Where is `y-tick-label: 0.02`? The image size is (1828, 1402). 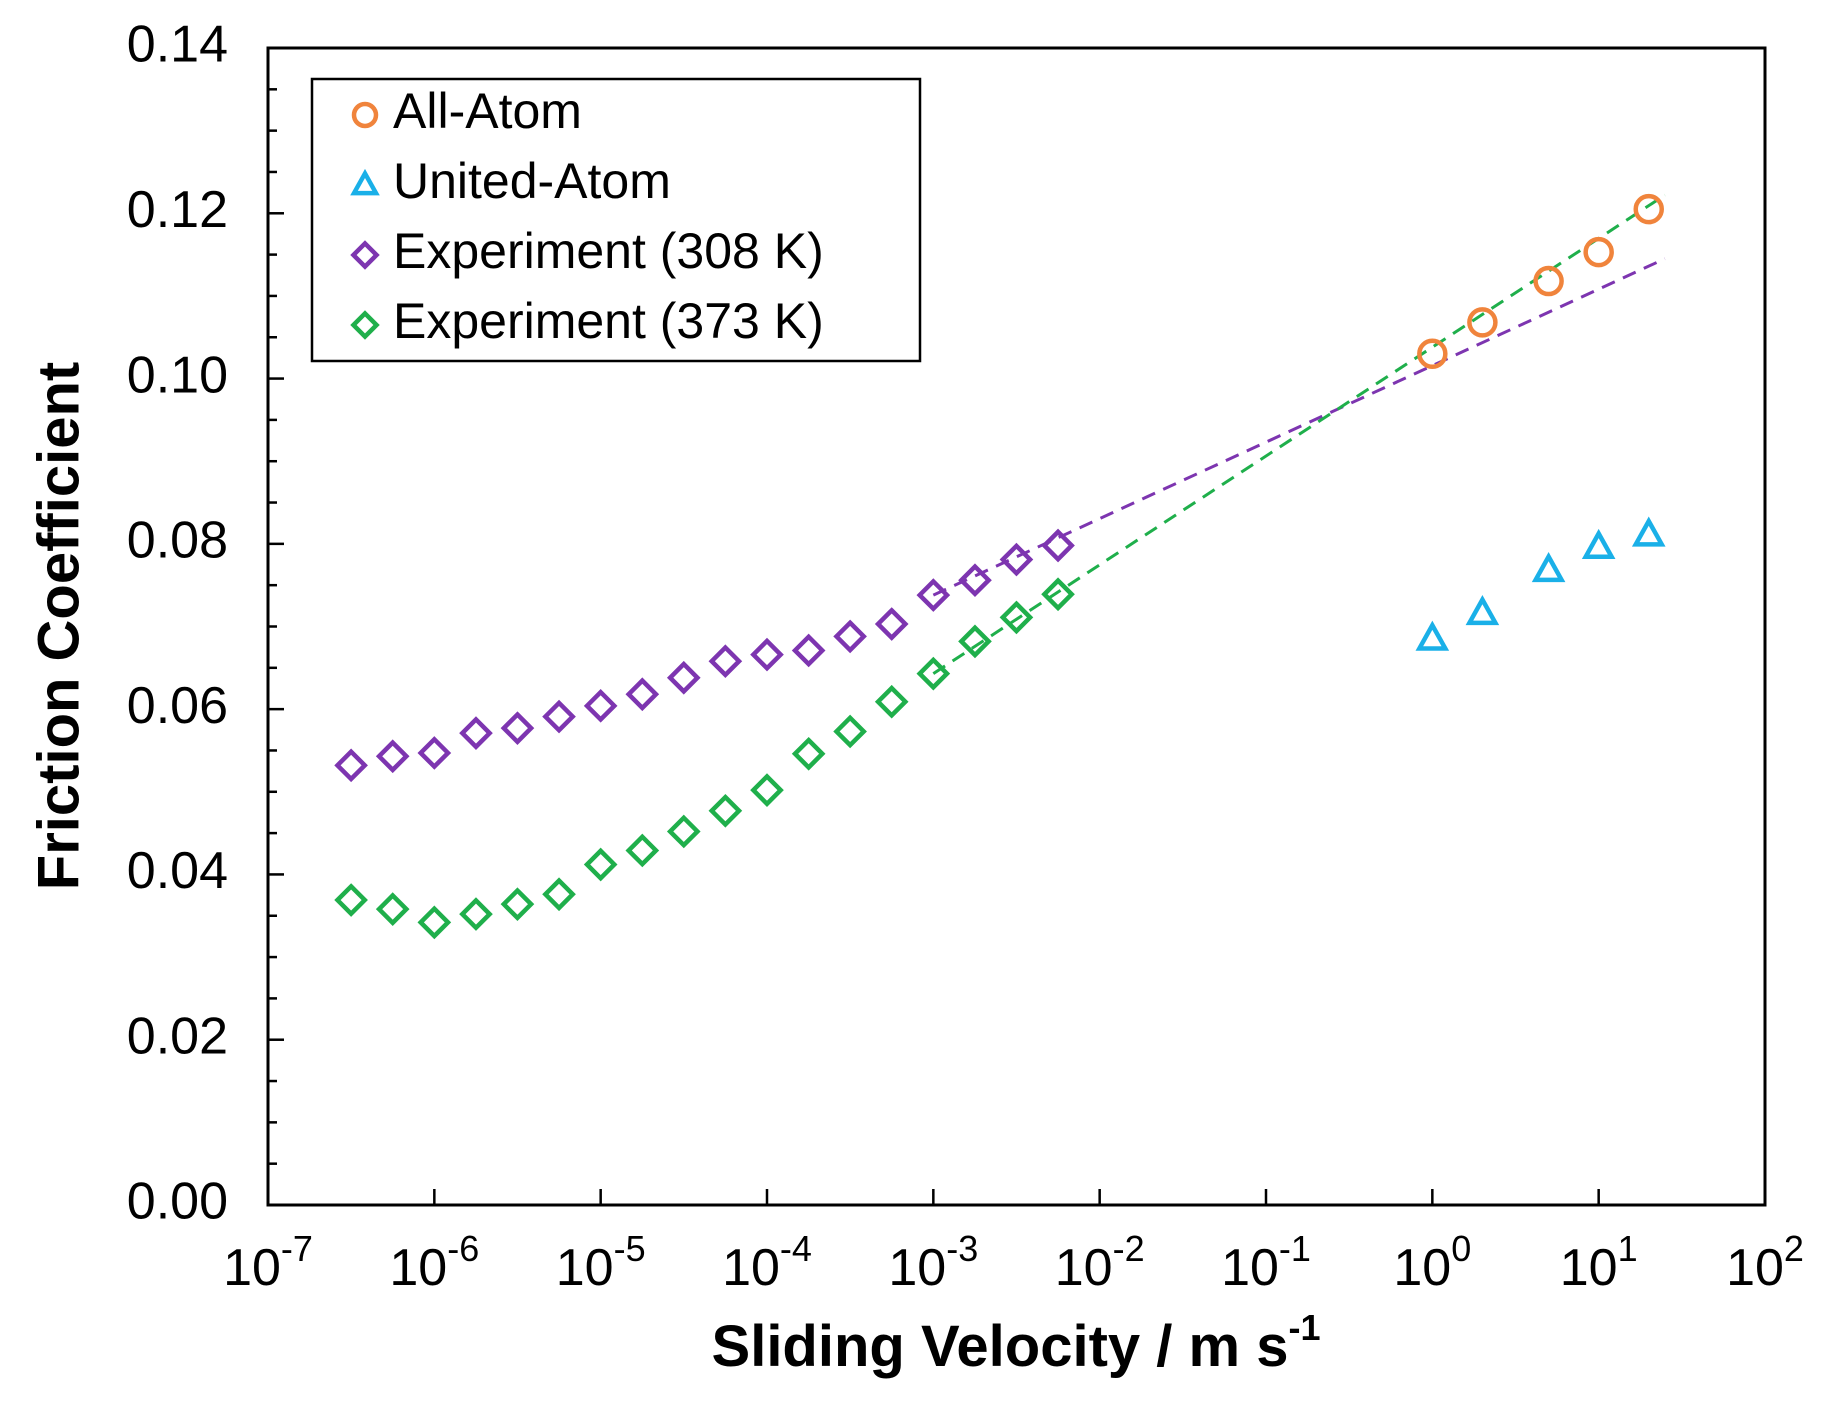 y-tick-label: 0.02 is located at coordinates (177, 1036).